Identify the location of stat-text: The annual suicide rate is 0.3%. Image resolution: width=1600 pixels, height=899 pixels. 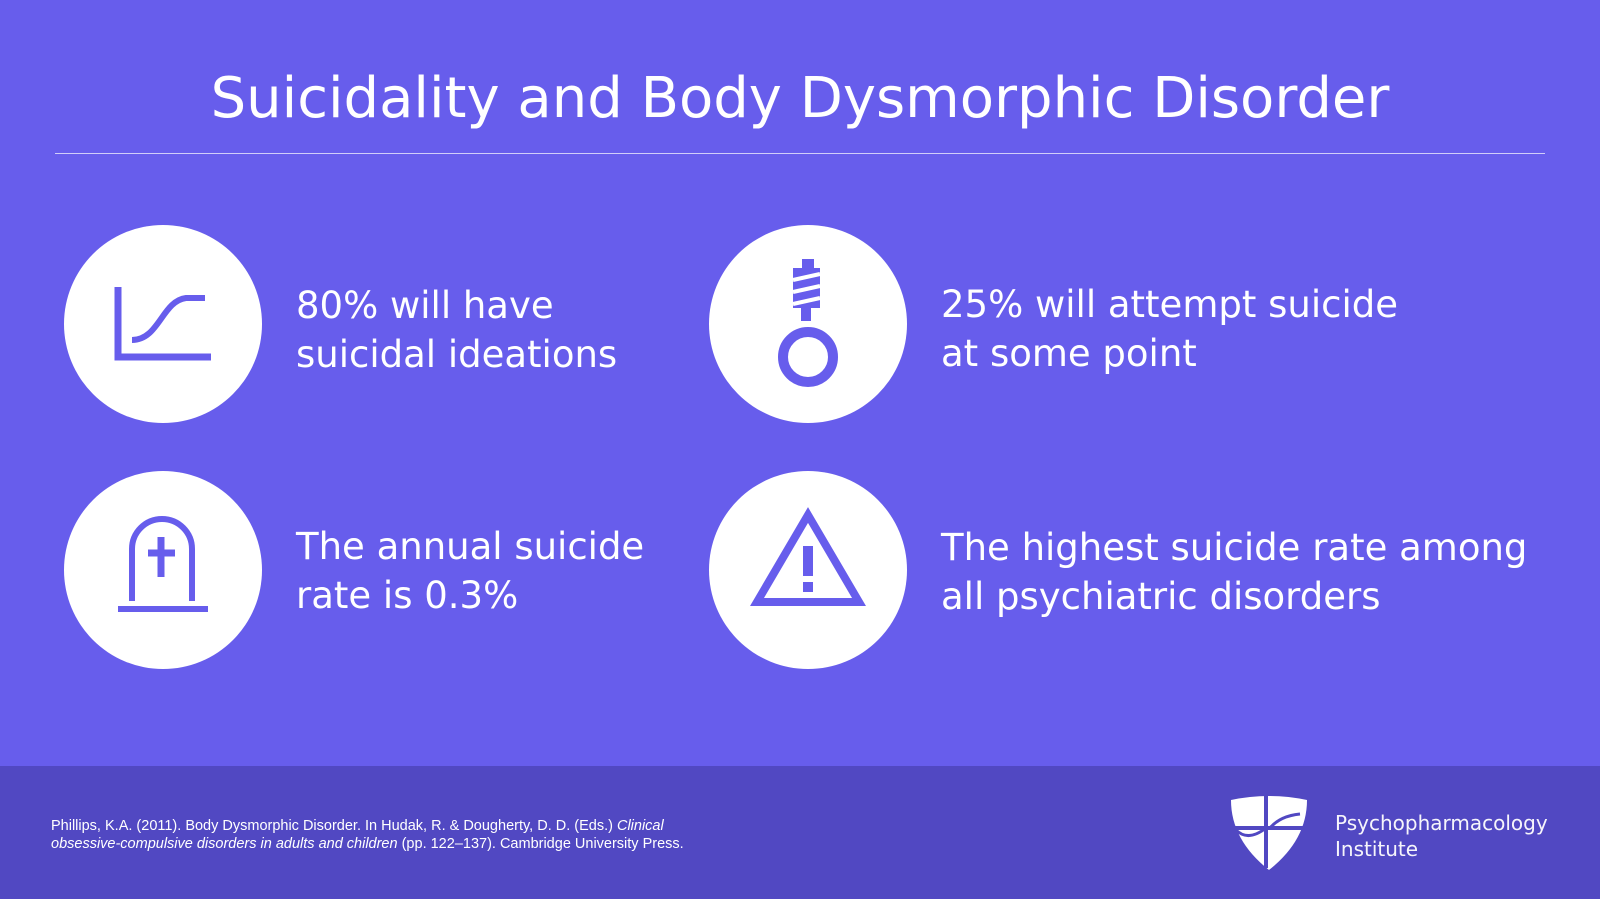
(470, 571).